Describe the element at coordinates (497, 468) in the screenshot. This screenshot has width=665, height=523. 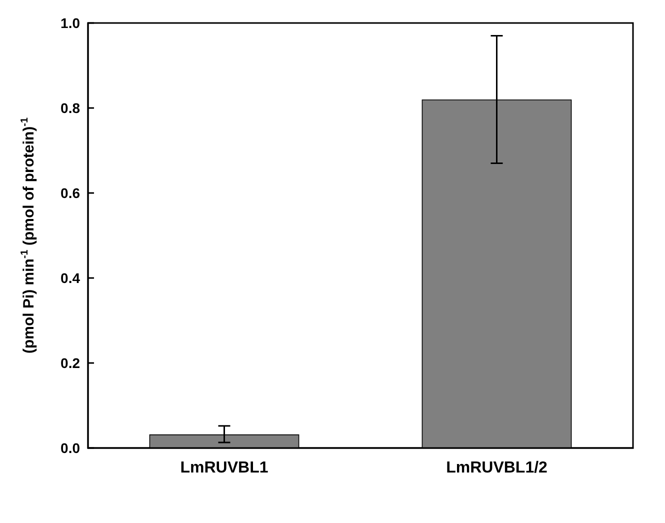
I see `x-tick-label: LmRUVBL1/2` at that location.